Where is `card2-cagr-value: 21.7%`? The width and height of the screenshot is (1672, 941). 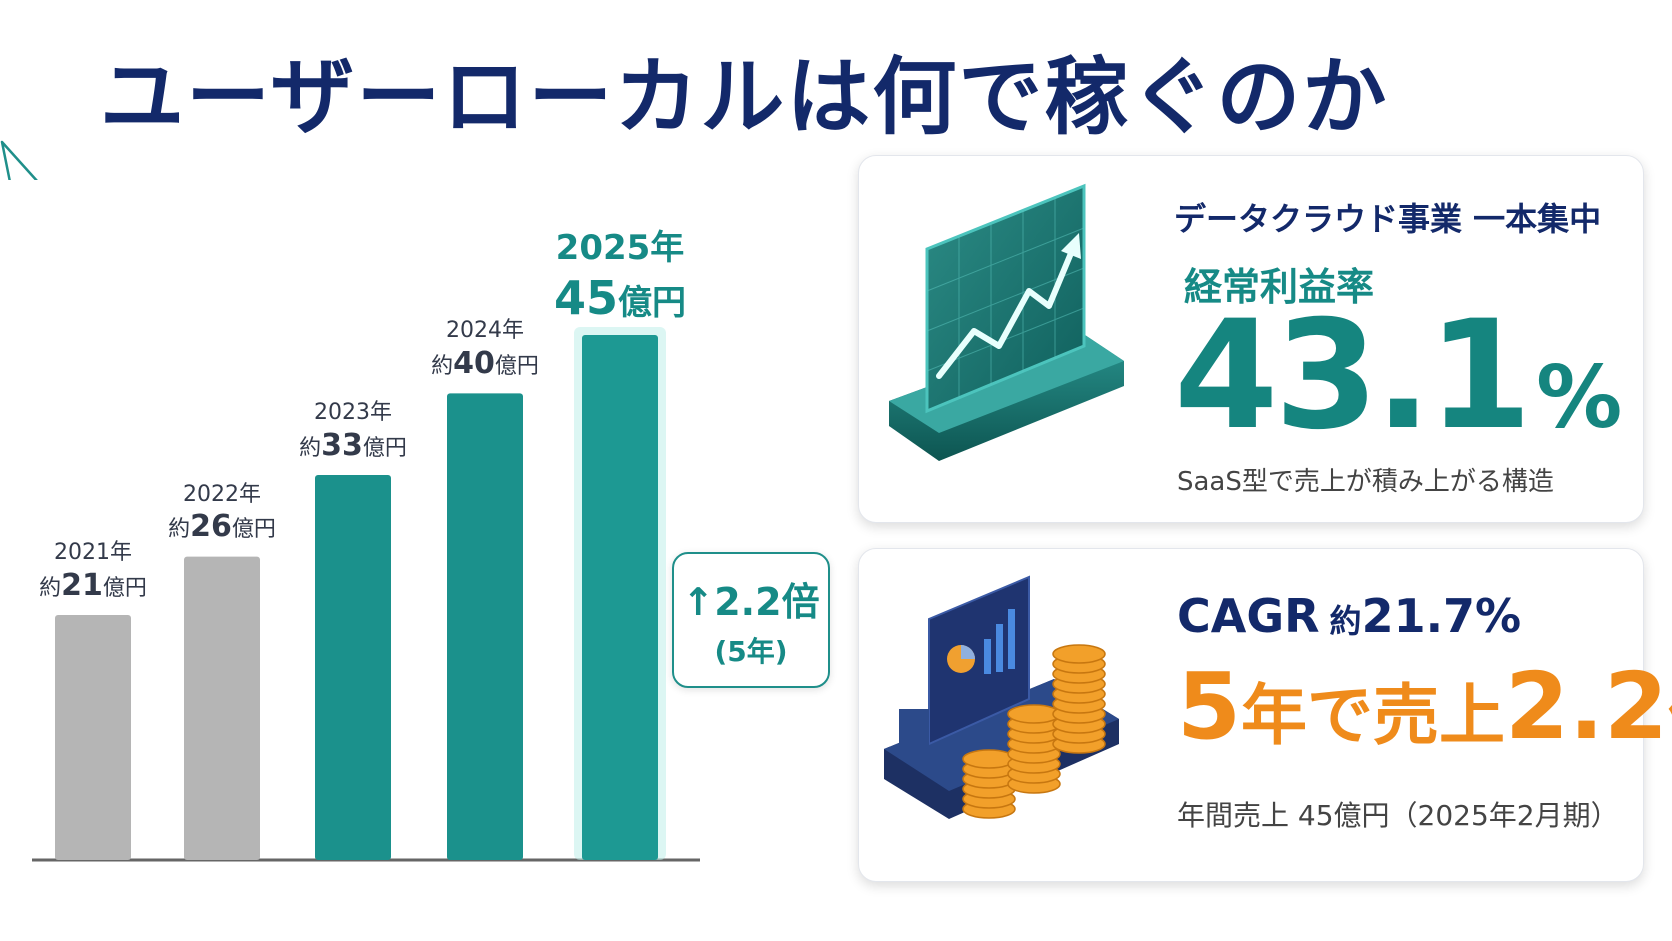 card2-cagr-value: 21.7% is located at coordinates (1441, 616).